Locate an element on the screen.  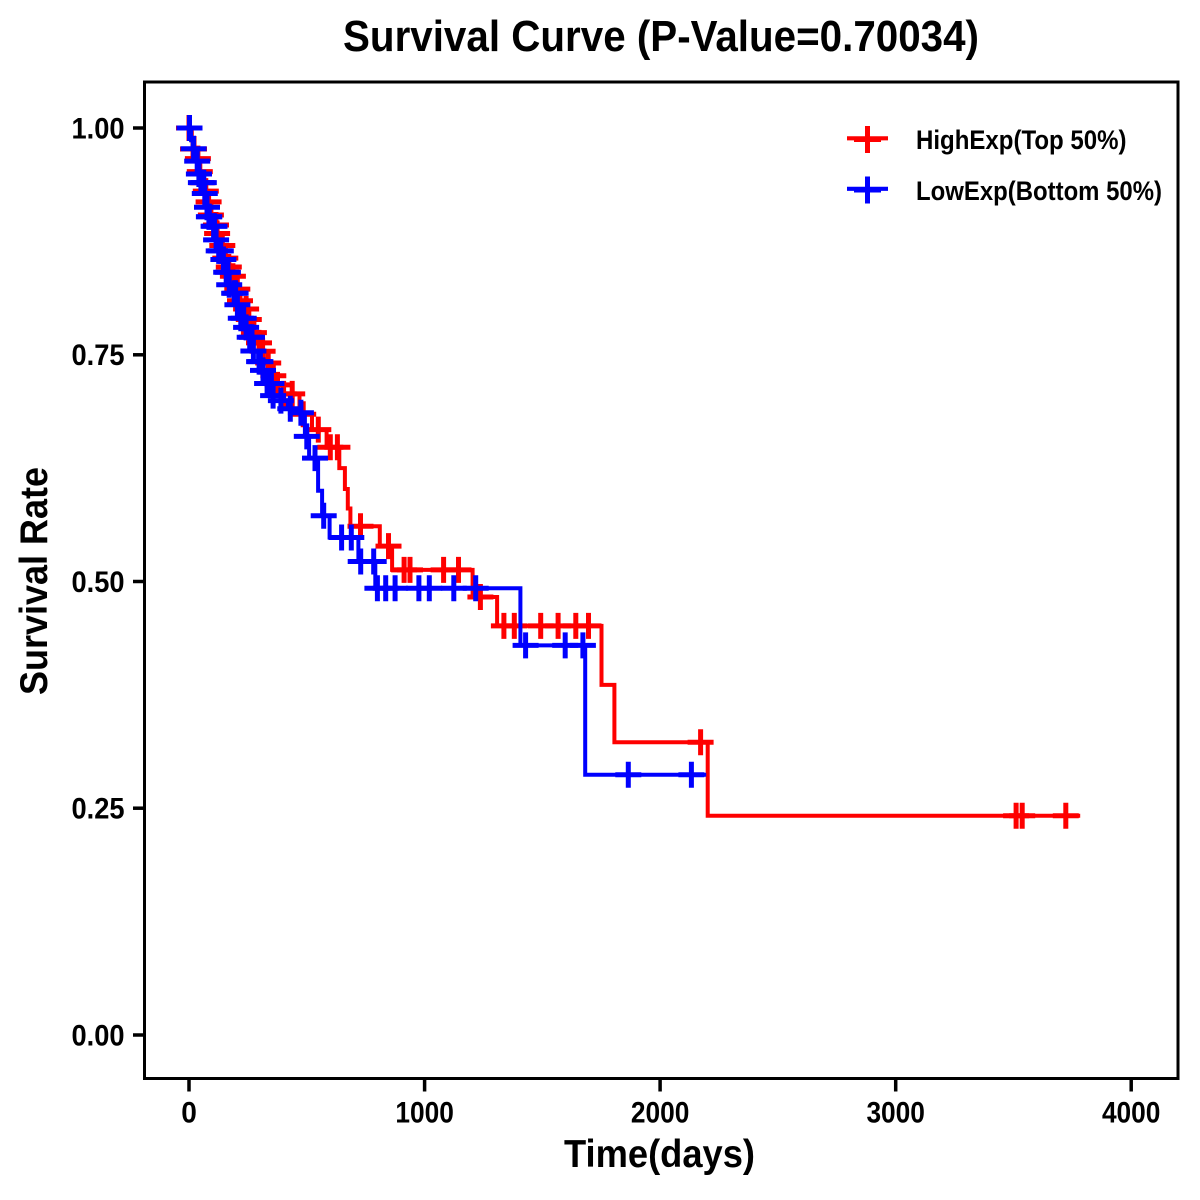
svg-text: 0.75 is located at coordinates (98, 355).